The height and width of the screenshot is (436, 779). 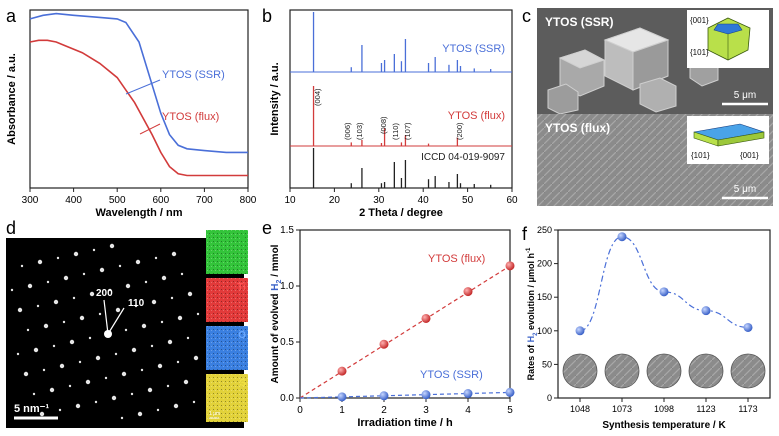 I want to click on peak-label-103: (103), so click(x=359, y=131).